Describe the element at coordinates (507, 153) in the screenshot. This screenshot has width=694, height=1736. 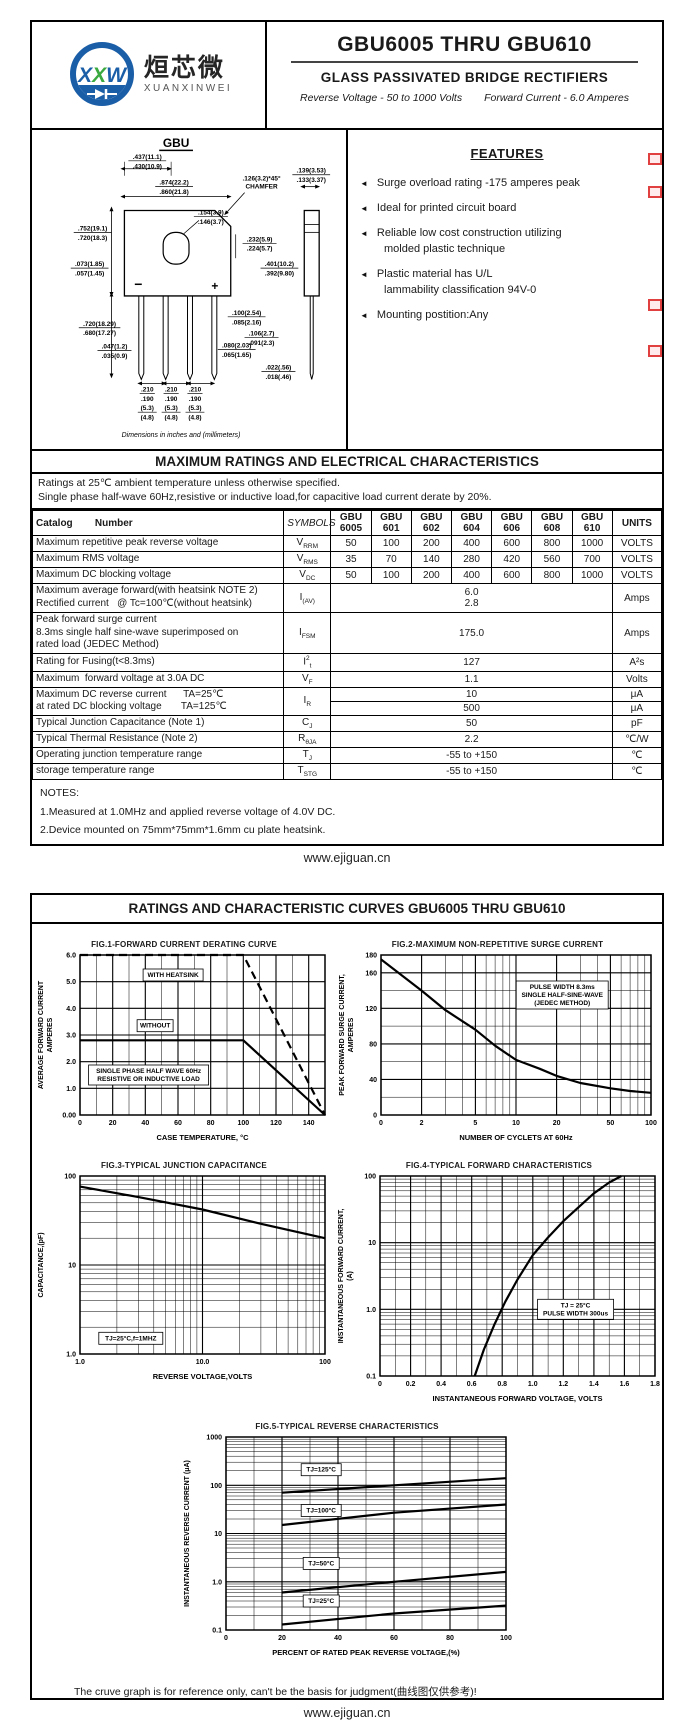
I see `features-heading: FEATURES` at that location.